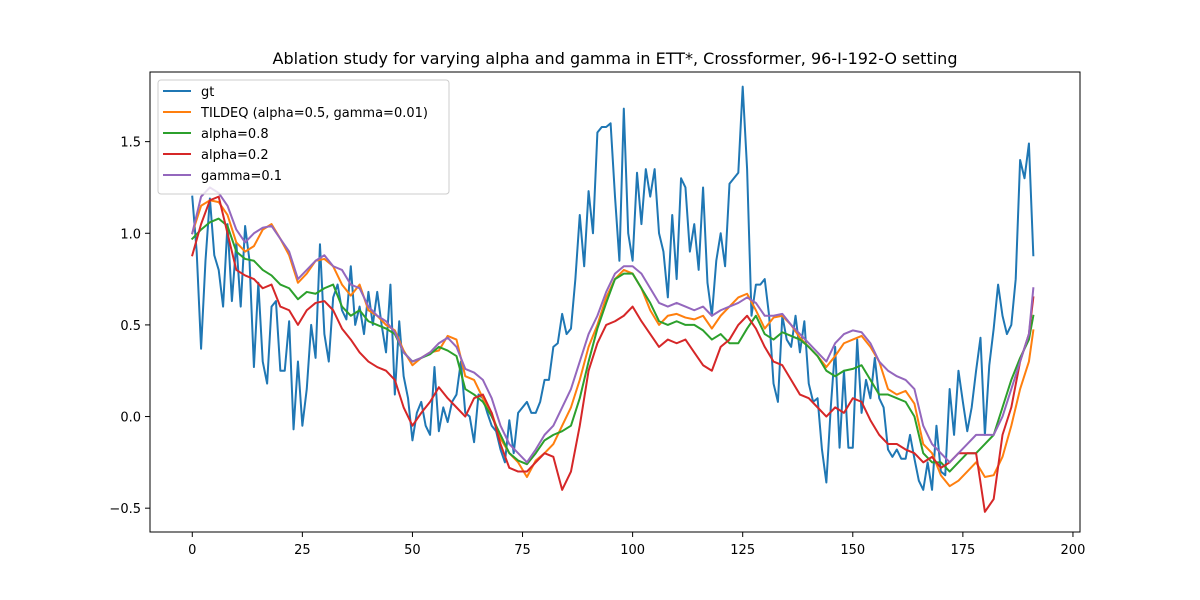 The image size is (1200, 600). I want to click on x-tick-label: 150, so click(852, 550).